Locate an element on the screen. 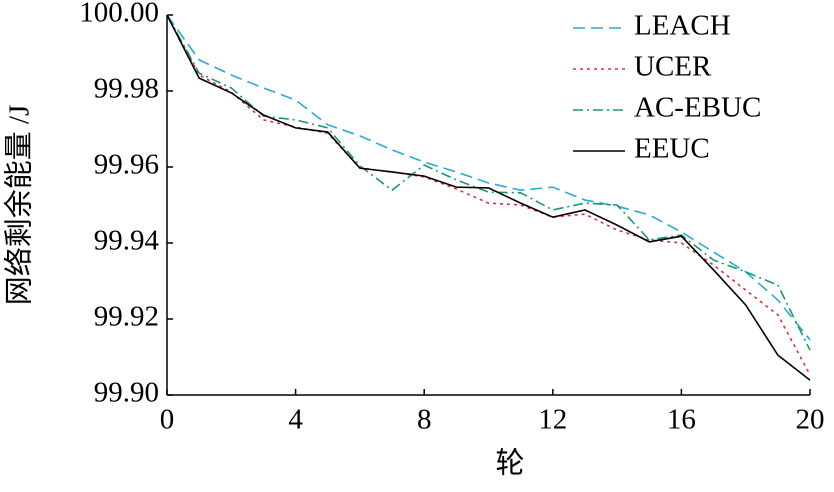 This screenshot has height=492, width=834. y-tick-label: 99.90 is located at coordinates (126, 393).